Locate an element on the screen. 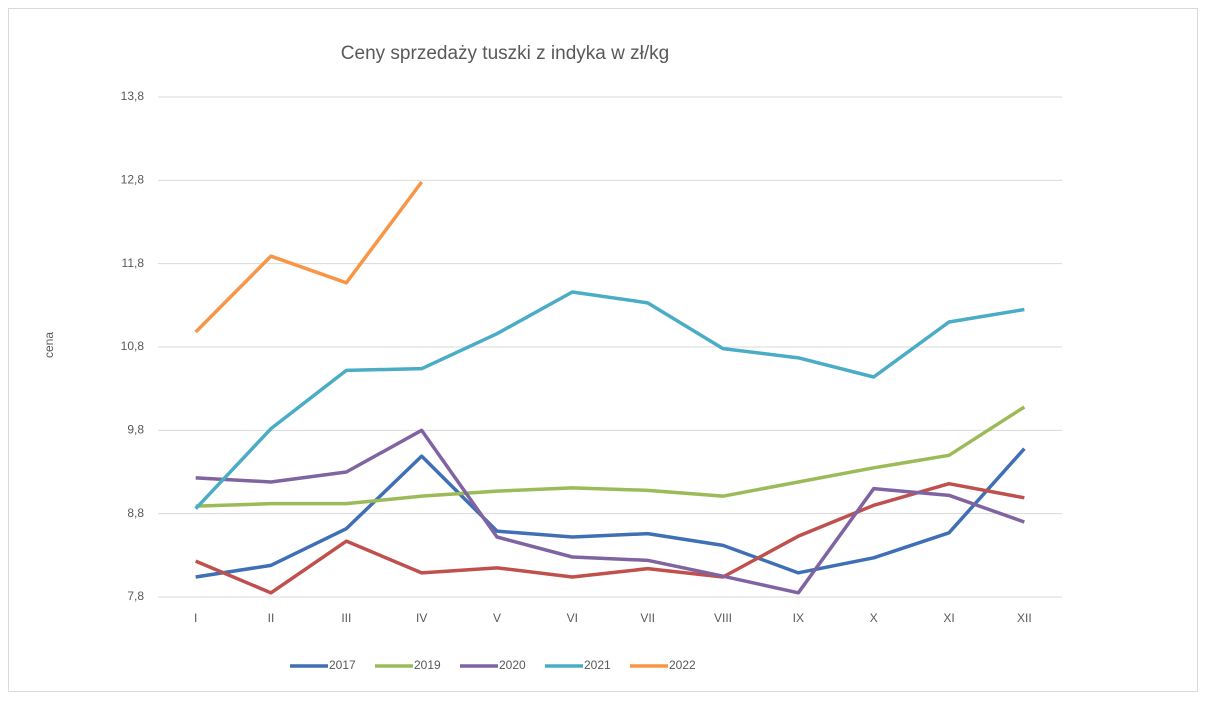 This screenshot has height=705, width=1206. legend-label: 2022 is located at coordinates (682, 665).